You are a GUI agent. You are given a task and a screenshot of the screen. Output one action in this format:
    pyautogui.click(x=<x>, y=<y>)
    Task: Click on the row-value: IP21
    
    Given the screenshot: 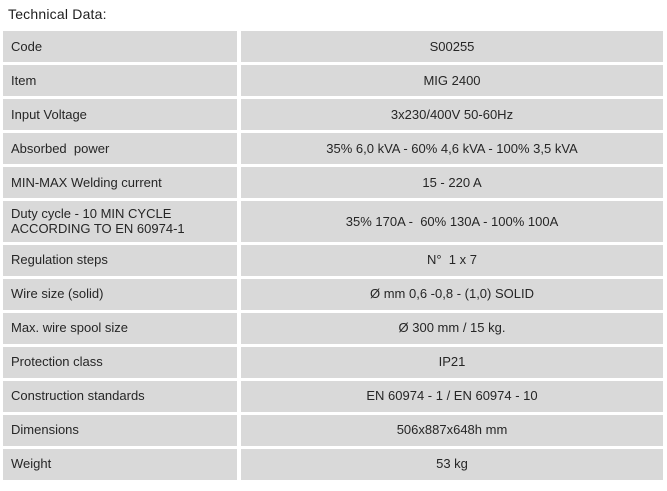 What is the action you would take?
    pyautogui.click(x=452, y=362)
    